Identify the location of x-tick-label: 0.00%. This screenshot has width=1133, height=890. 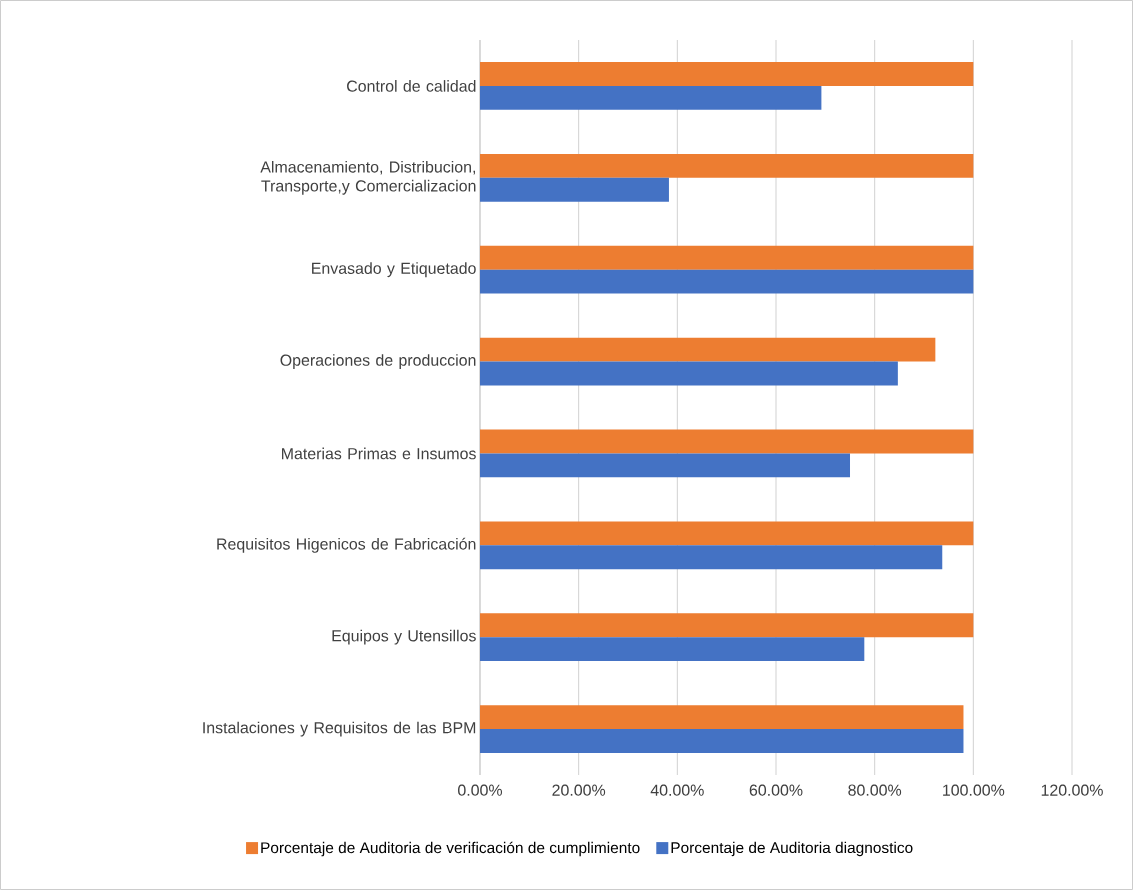
(480, 790).